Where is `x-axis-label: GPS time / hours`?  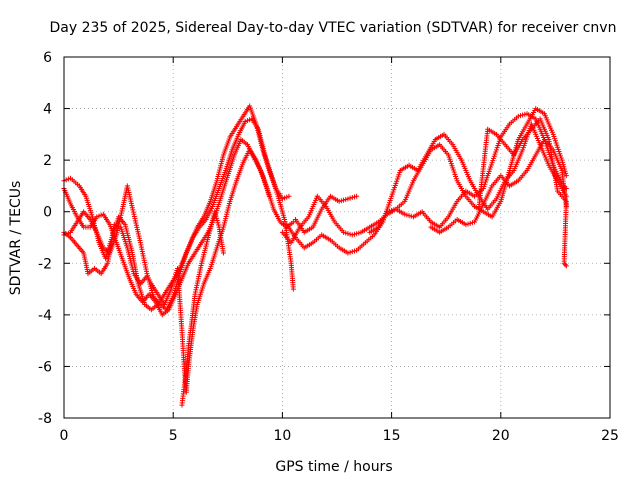
x-axis-label: GPS time / hours is located at coordinates (333, 467).